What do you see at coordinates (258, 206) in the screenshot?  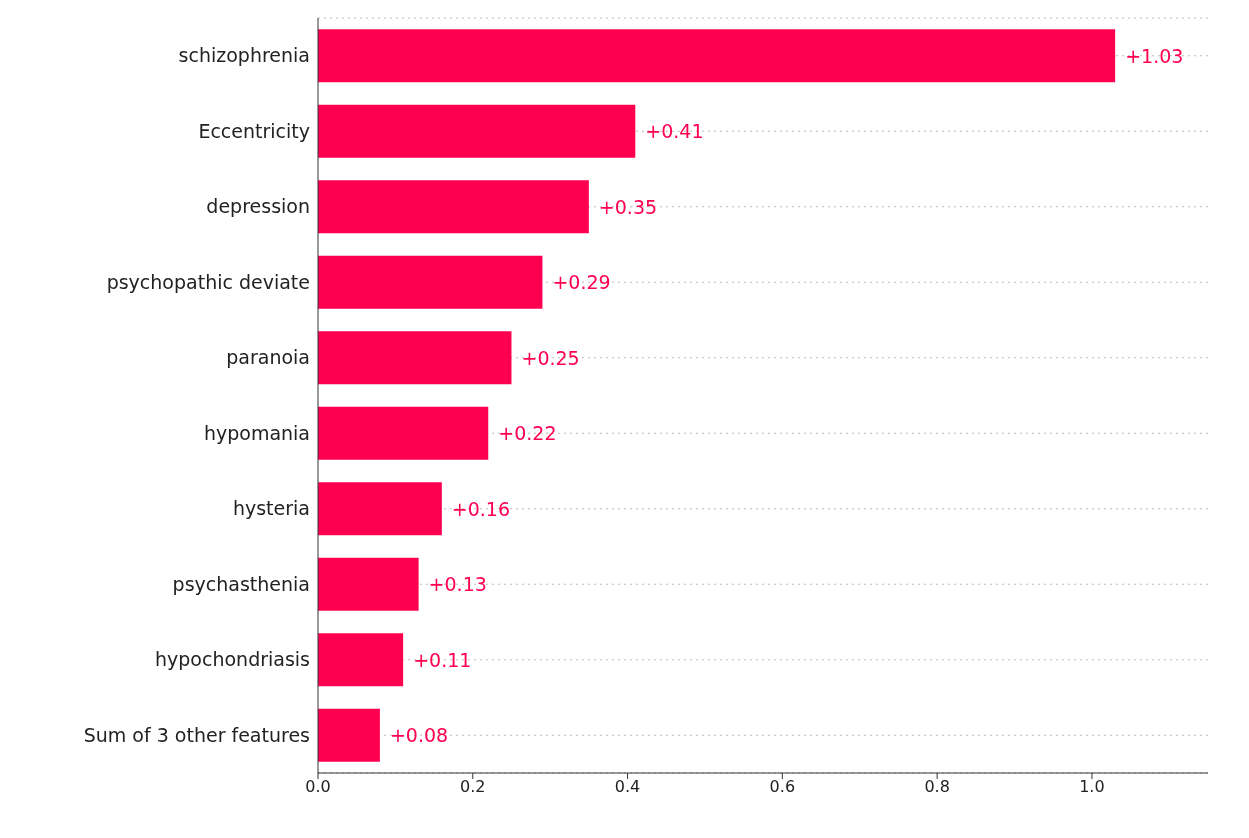 I see `y-tick-label: depression` at bounding box center [258, 206].